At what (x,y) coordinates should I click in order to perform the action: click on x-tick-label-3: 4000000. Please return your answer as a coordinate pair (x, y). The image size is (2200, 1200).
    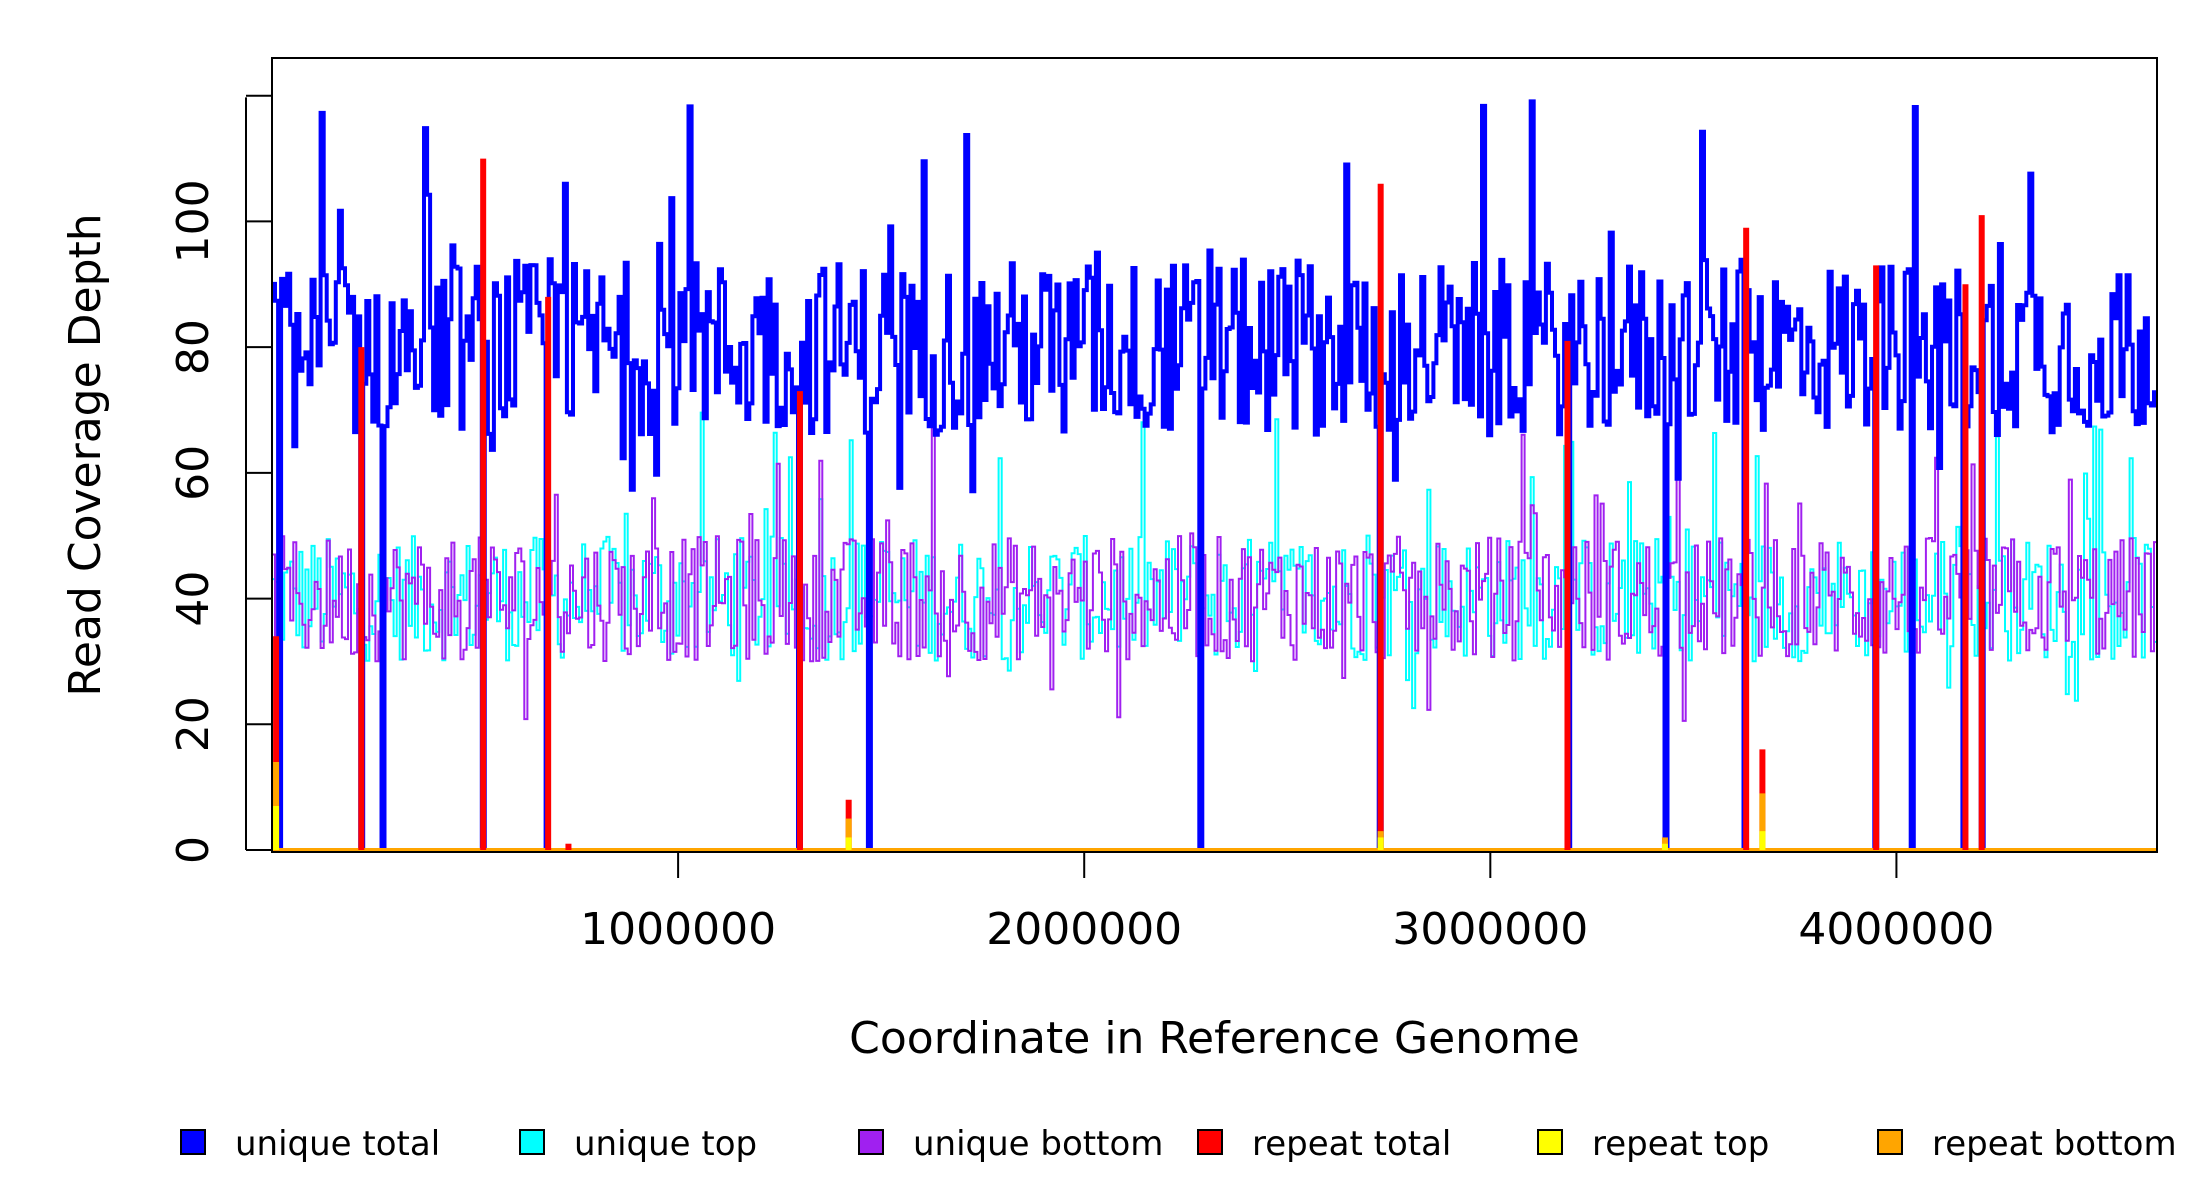
    Looking at the image, I should click on (1896, 929).